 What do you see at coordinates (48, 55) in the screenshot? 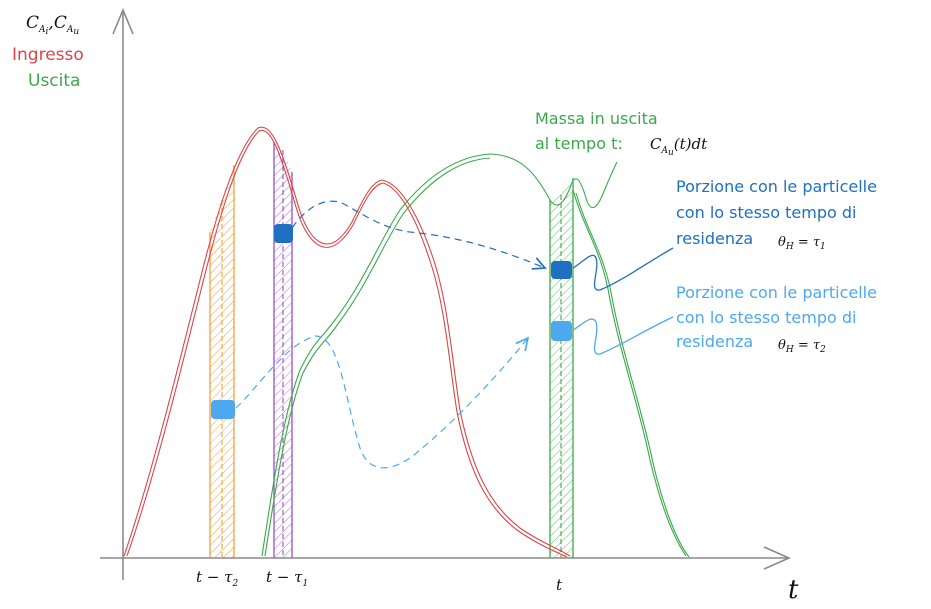
I see `legend-input: Ingresso` at bounding box center [48, 55].